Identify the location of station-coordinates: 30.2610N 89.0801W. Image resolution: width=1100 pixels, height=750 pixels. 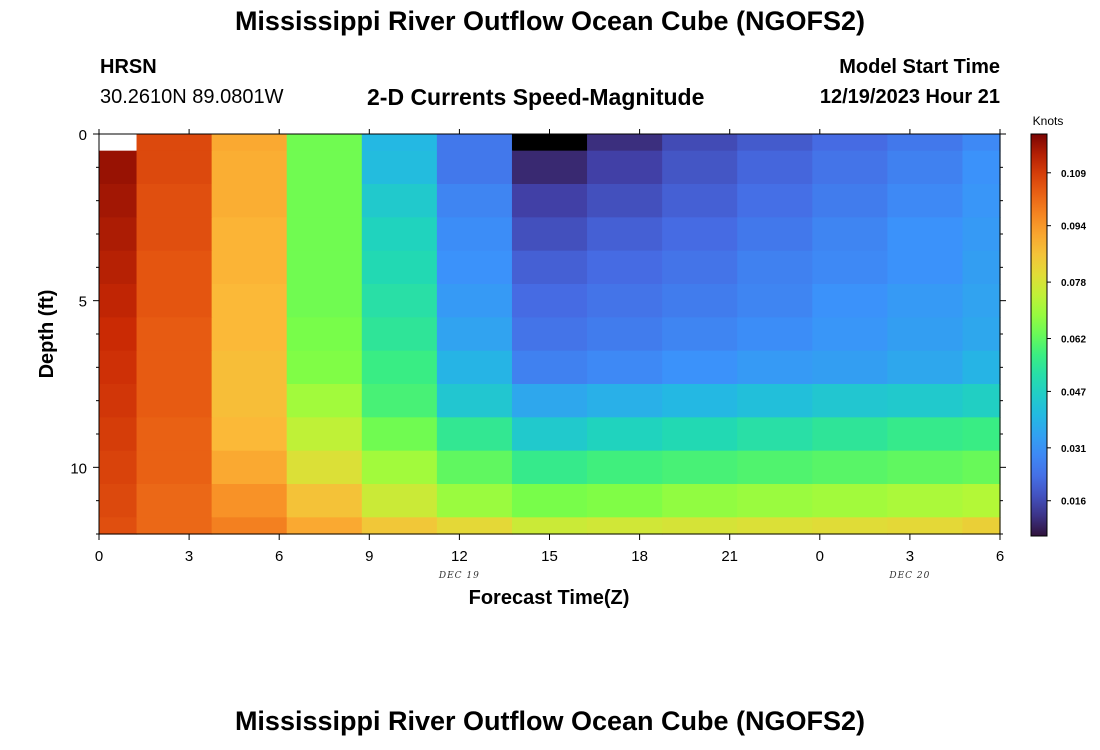
(192, 97).